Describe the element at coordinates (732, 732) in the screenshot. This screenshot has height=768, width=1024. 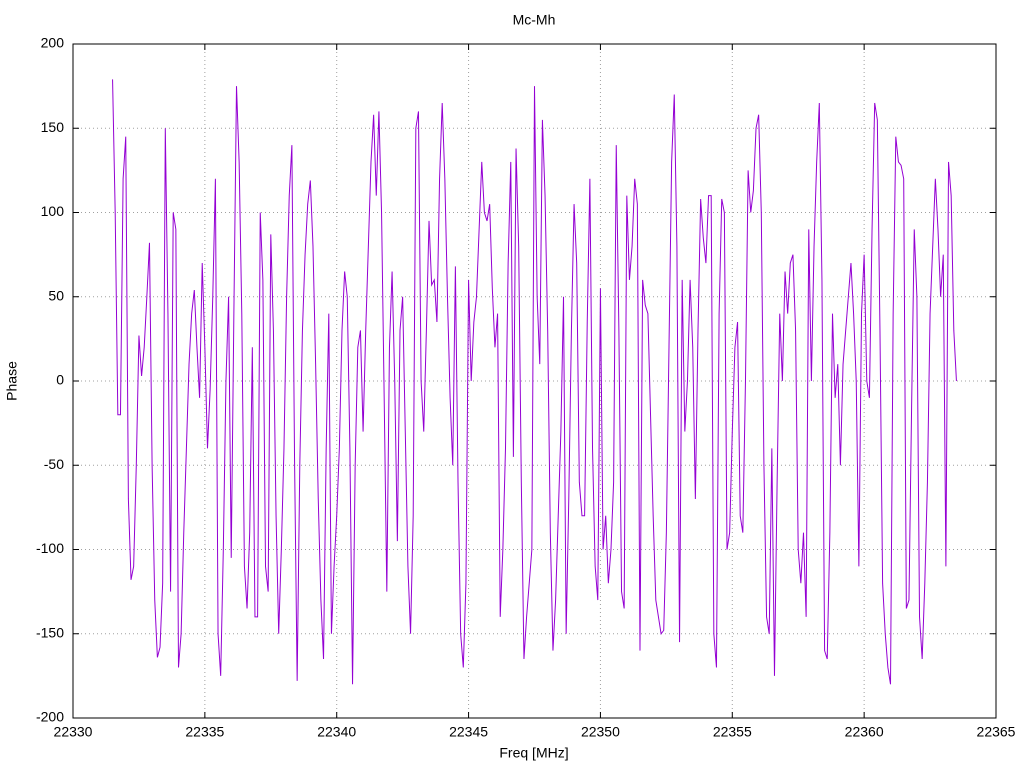
I see `x-tick-label: 22355` at that location.